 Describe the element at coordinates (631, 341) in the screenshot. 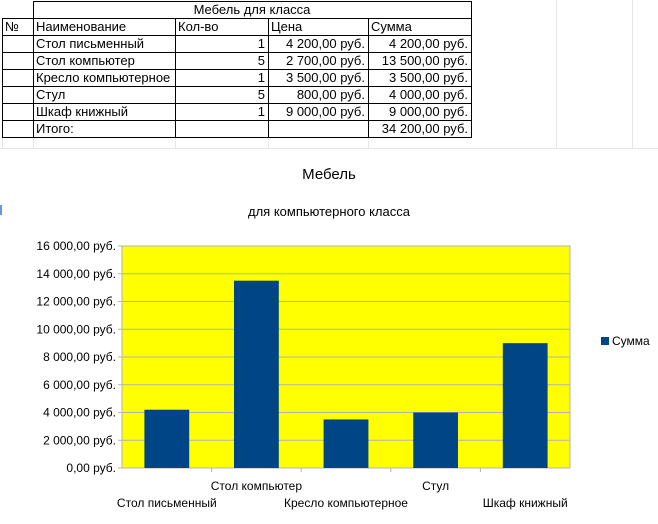

I see `legend-label: Сумма` at that location.